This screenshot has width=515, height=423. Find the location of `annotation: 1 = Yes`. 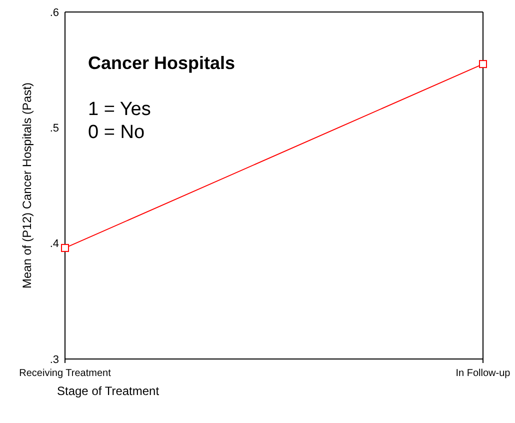

annotation: 1 = Yes is located at coordinates (119, 109).